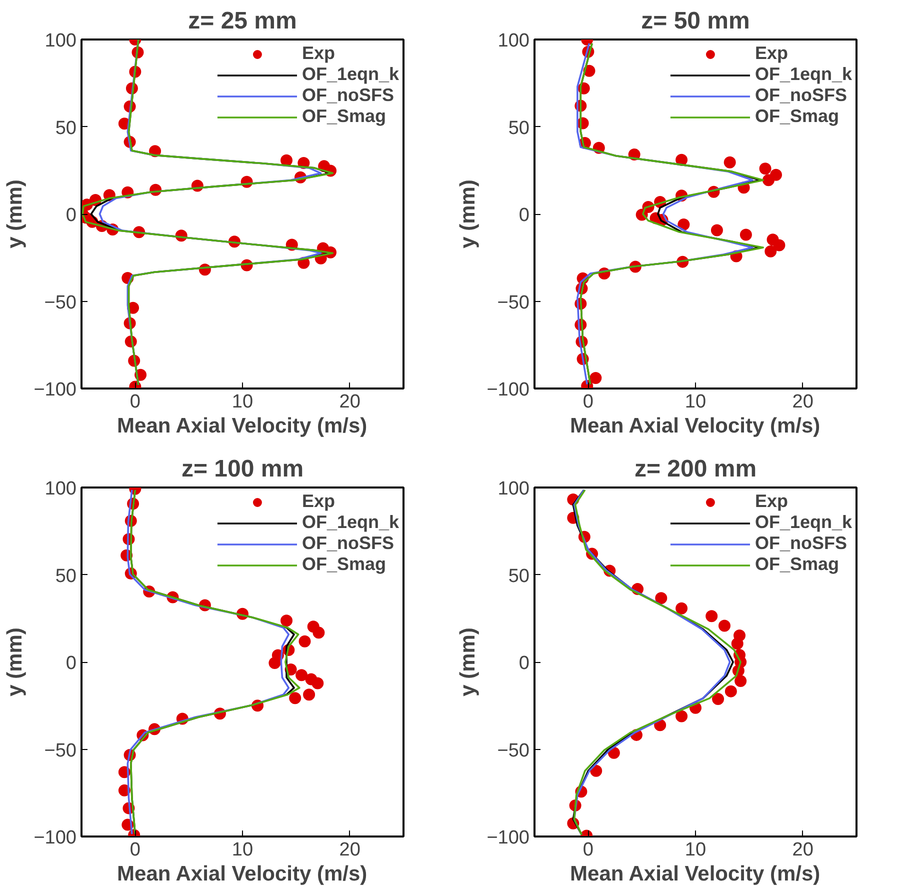 The width and height of the screenshot is (907, 896). I want to click on chart-title: z= 50 mm, so click(695, 21).